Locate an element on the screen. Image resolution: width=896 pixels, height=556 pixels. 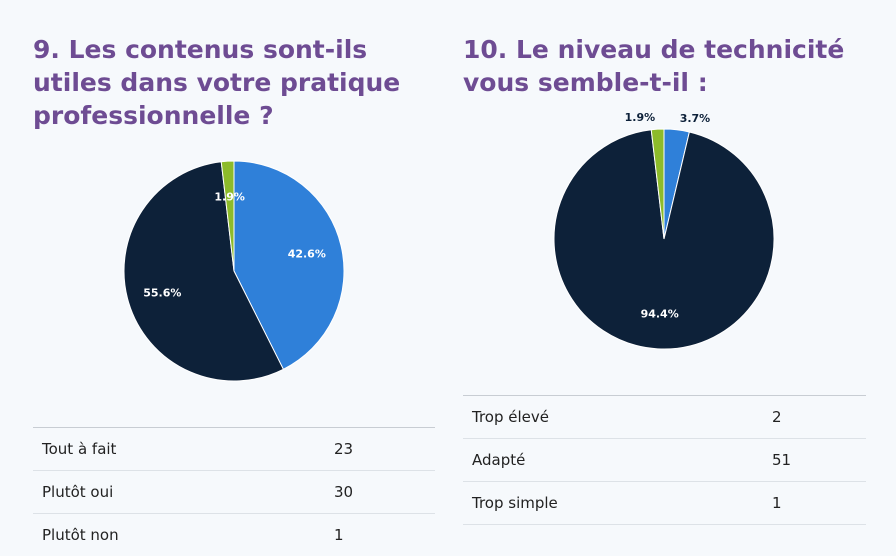
results-table-q9: Tout à fait 23 Plutôt oui 30 Plutôt non 1 is located at coordinates (234, 491).